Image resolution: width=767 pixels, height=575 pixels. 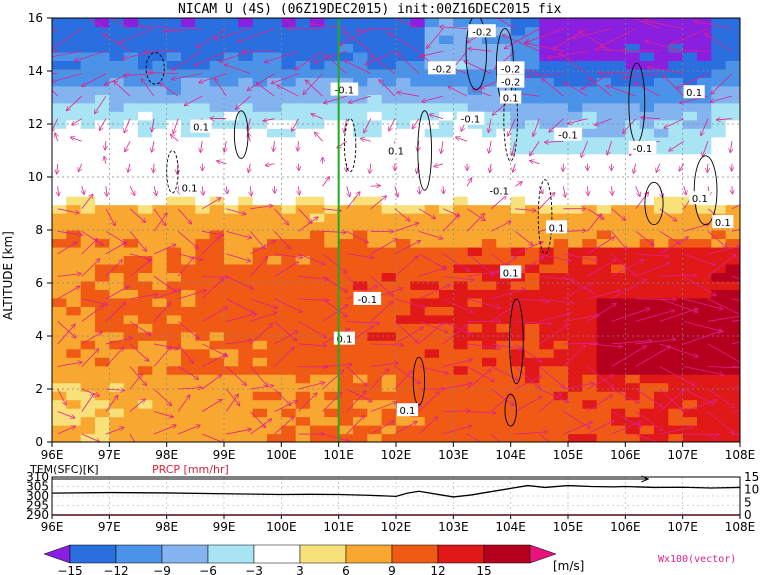 I want to click on sub-x-tick-label: 102E, so click(x=396, y=527).